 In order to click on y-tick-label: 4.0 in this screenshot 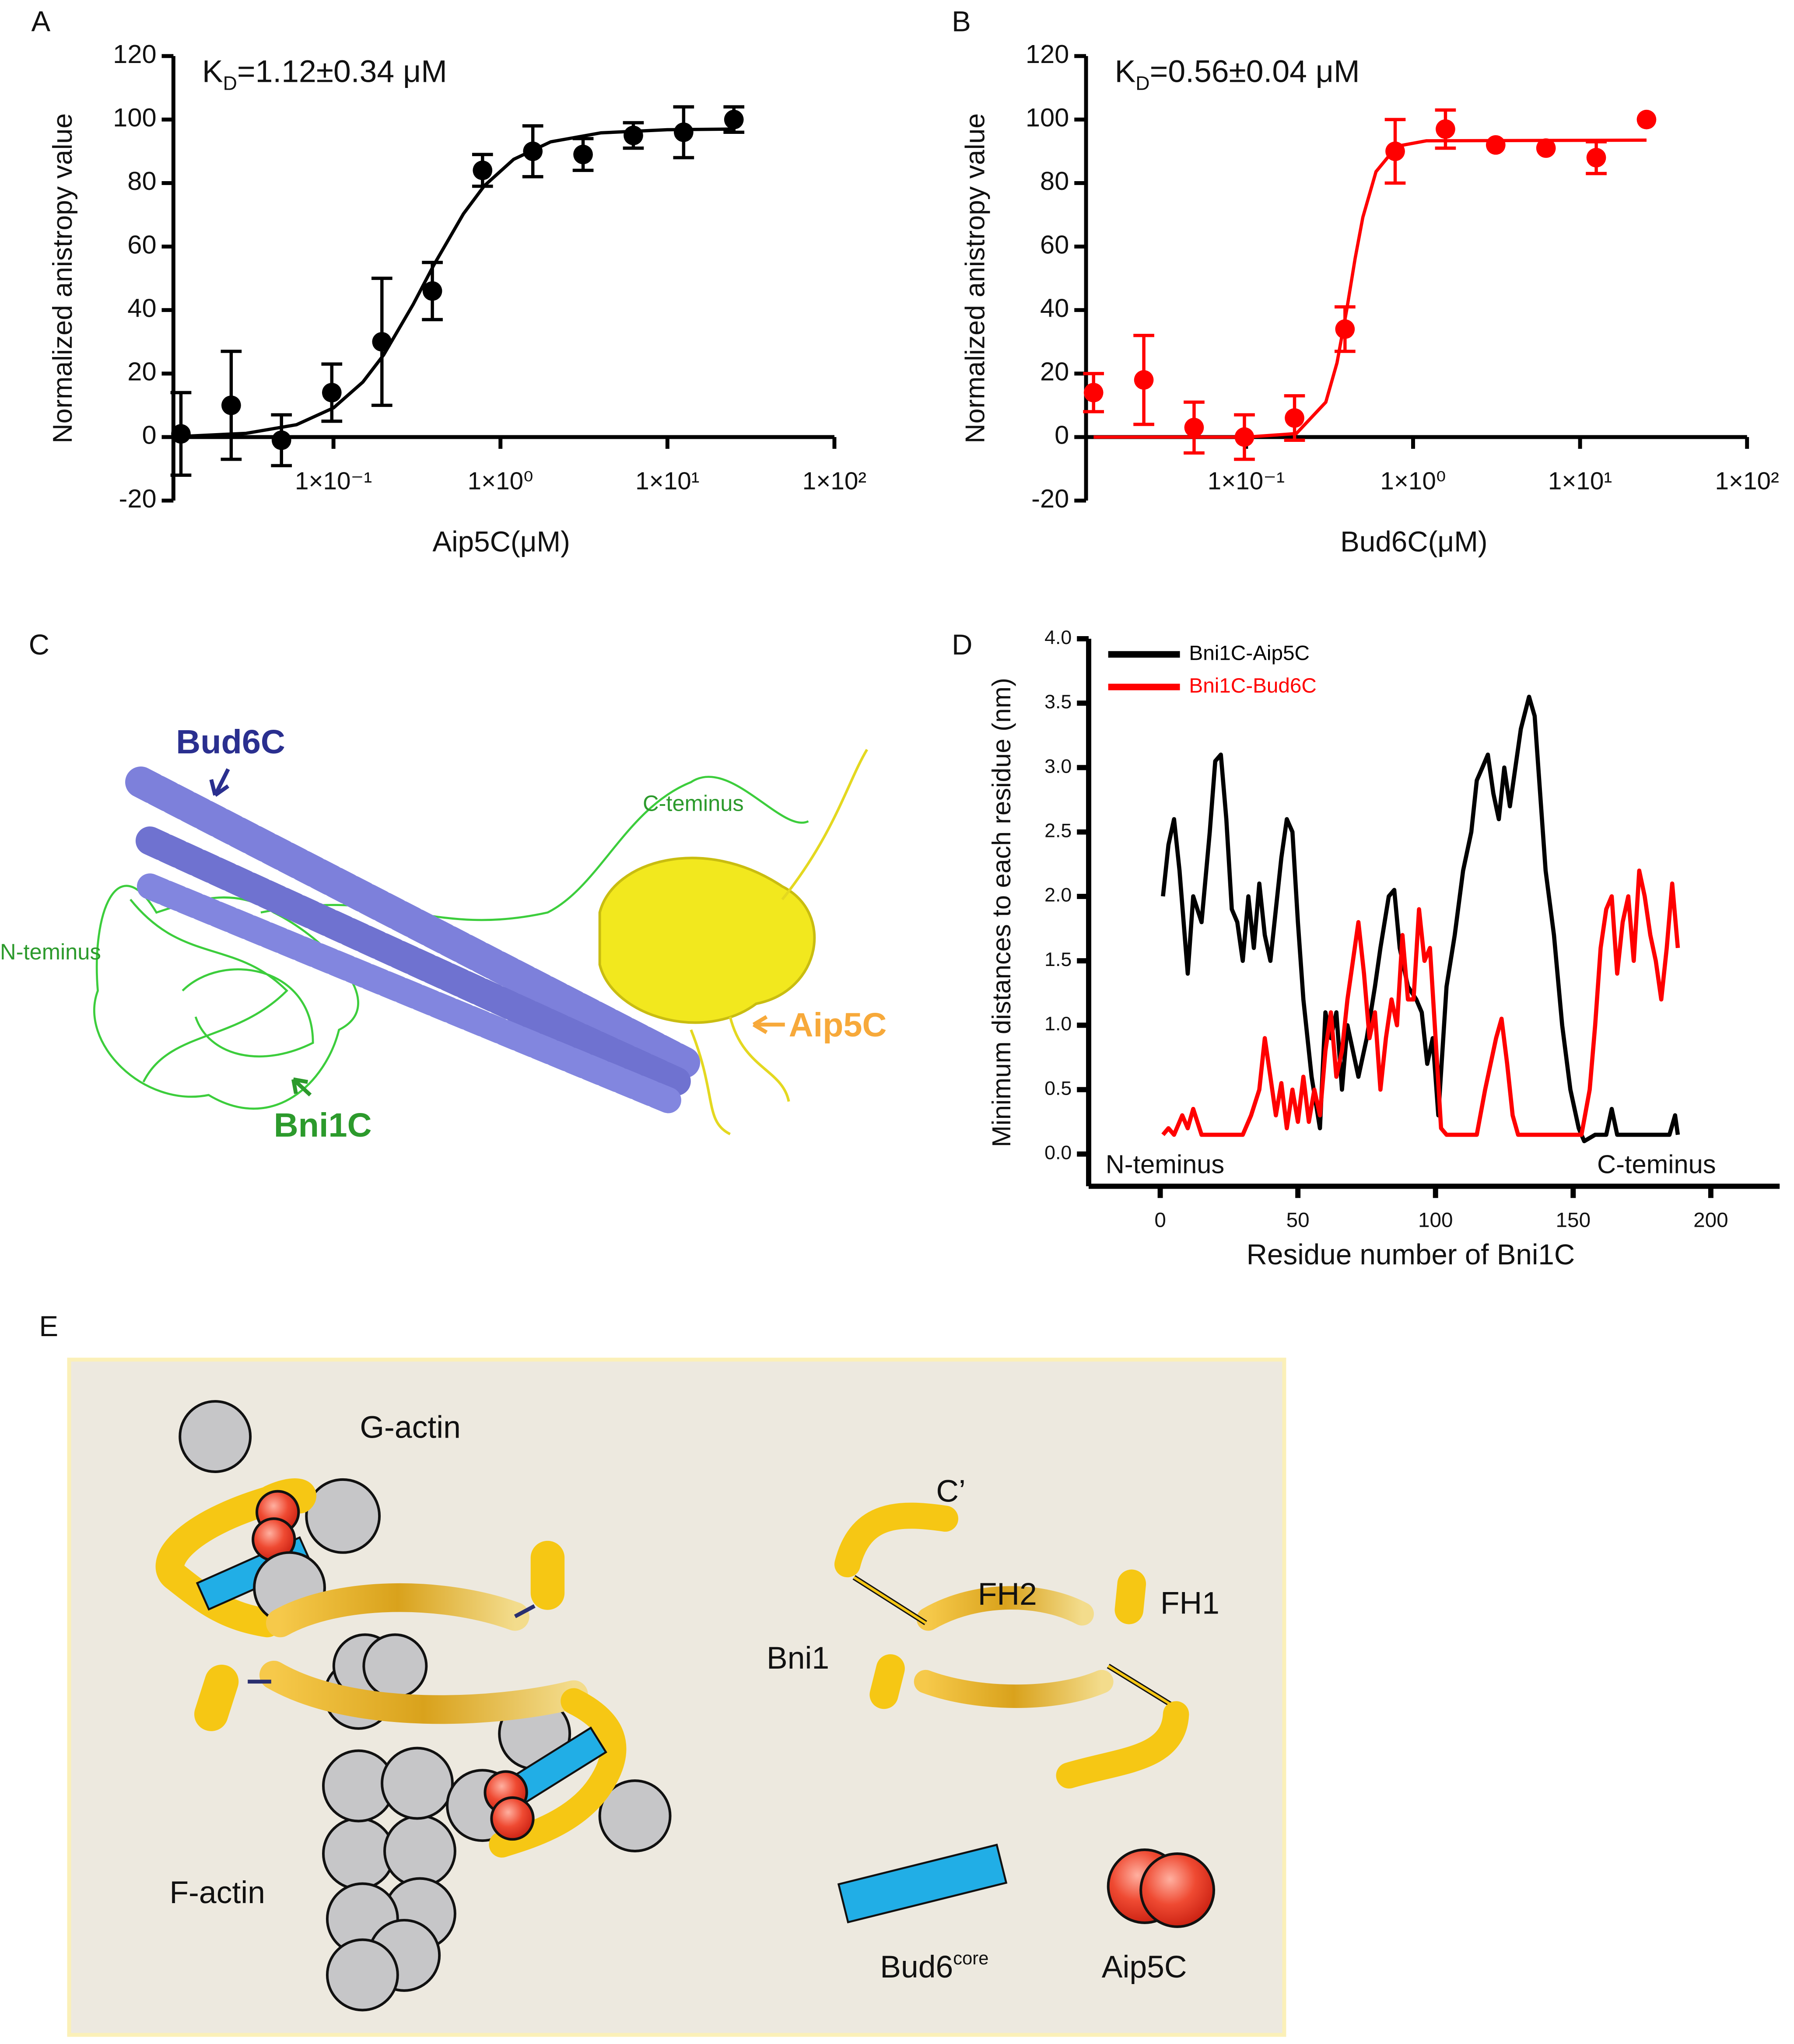, I will do `click(1058, 637)`.